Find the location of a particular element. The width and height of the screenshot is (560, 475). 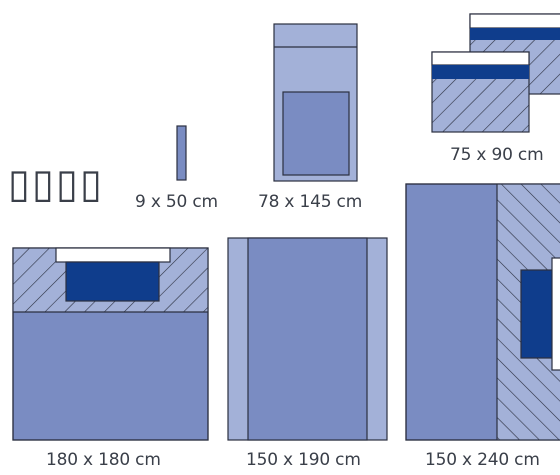

drape-75x90 is located at coordinates (495, 73).